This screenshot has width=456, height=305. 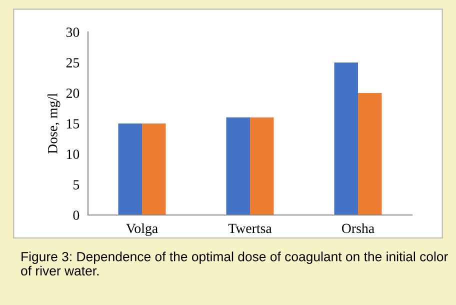 I want to click on y-tick-label: 0, so click(x=76, y=215).